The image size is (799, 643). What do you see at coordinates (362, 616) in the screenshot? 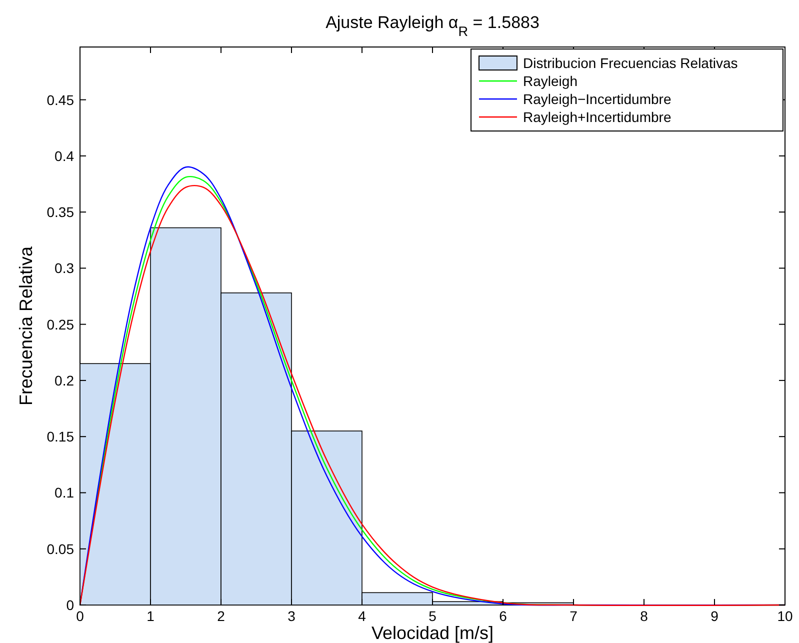
I see `x-tick-label: 4` at bounding box center [362, 616].